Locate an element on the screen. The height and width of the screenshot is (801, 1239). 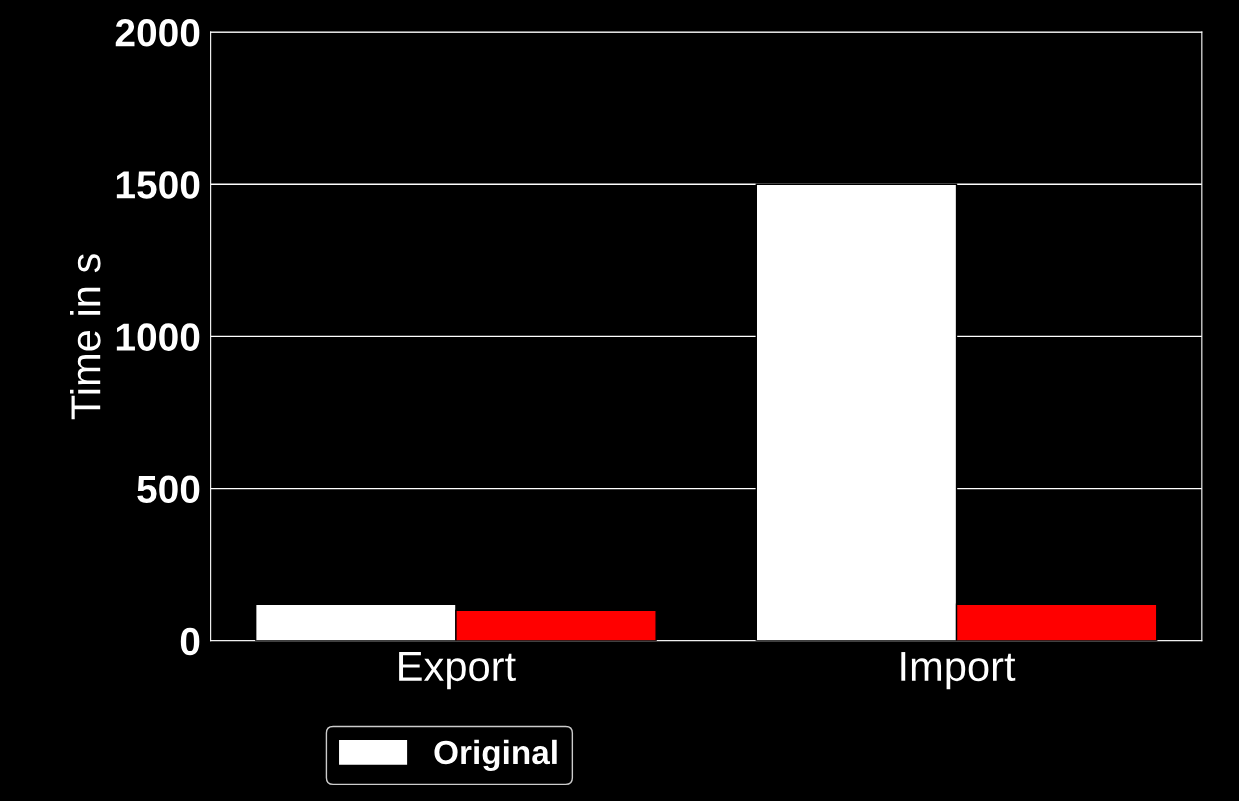
y-tick-label: 0 is located at coordinates (190, 641).